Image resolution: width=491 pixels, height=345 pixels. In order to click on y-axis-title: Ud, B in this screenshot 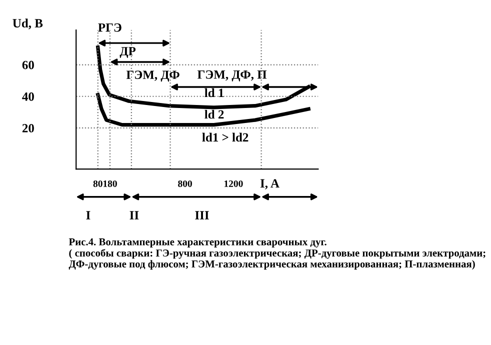, I will do `click(27, 24)`.